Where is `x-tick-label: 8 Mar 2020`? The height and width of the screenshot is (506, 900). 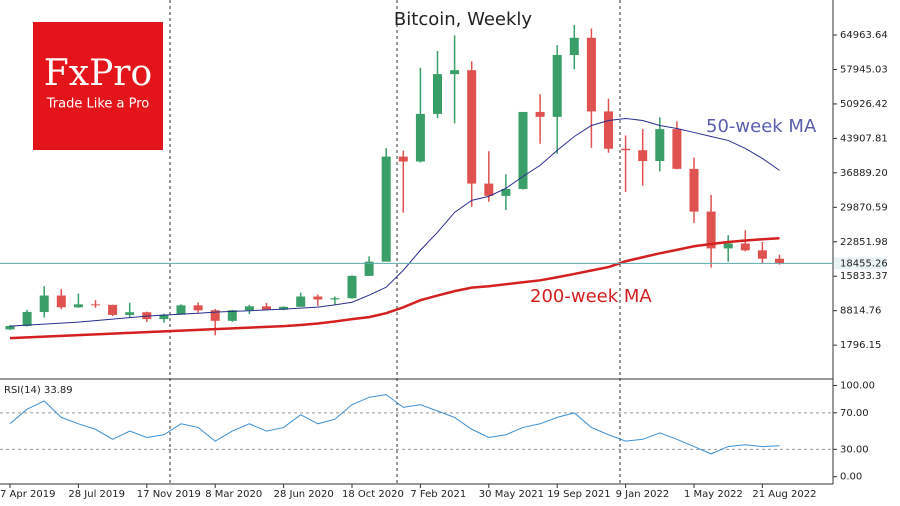 x-tick-label: 8 Mar 2020 is located at coordinates (233, 494).